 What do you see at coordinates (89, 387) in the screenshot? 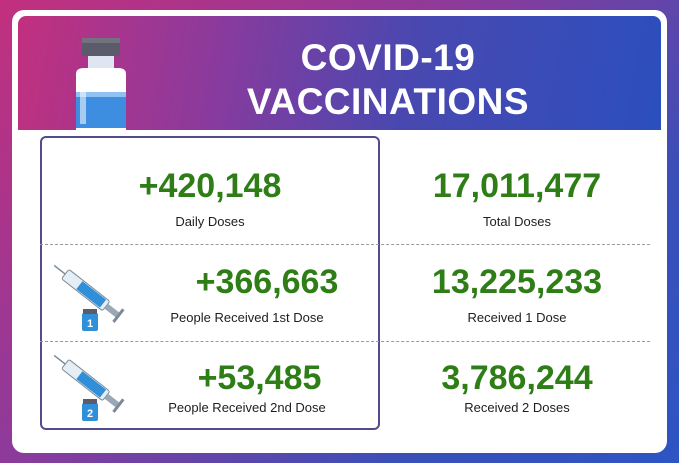
I see `syringe-dose-2-icon: 2` at bounding box center [89, 387].